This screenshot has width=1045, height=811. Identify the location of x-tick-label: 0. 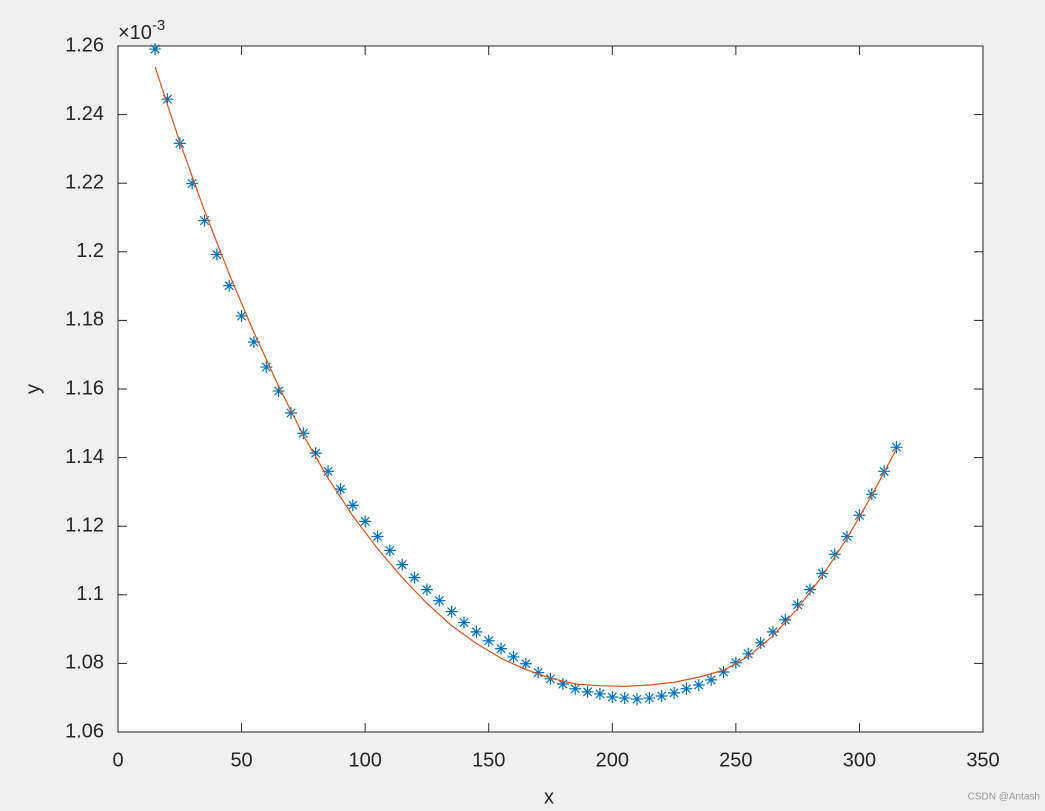
(117, 760).